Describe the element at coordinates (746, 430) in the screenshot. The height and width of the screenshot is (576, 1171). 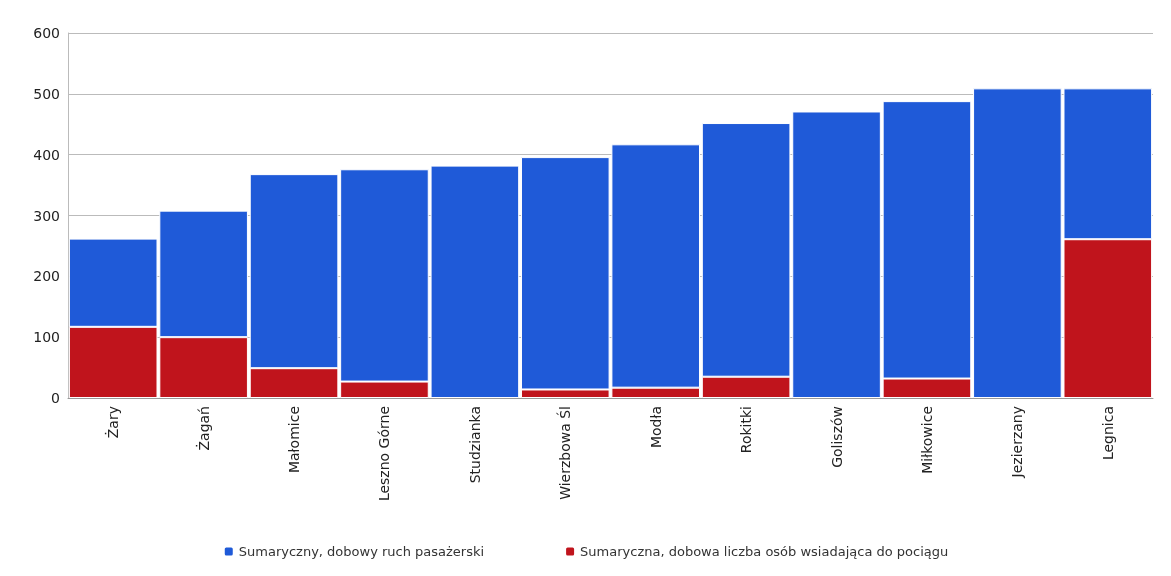
I see `x-tick-label: Rokitki` at that location.